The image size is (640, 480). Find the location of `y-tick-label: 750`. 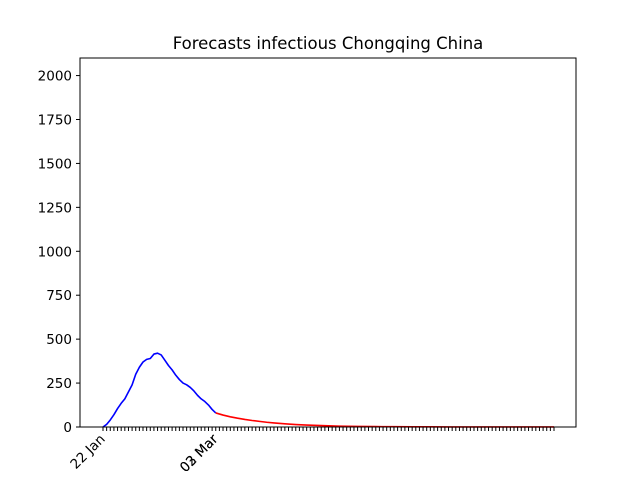

y-tick-label: 750 is located at coordinates (59, 296).